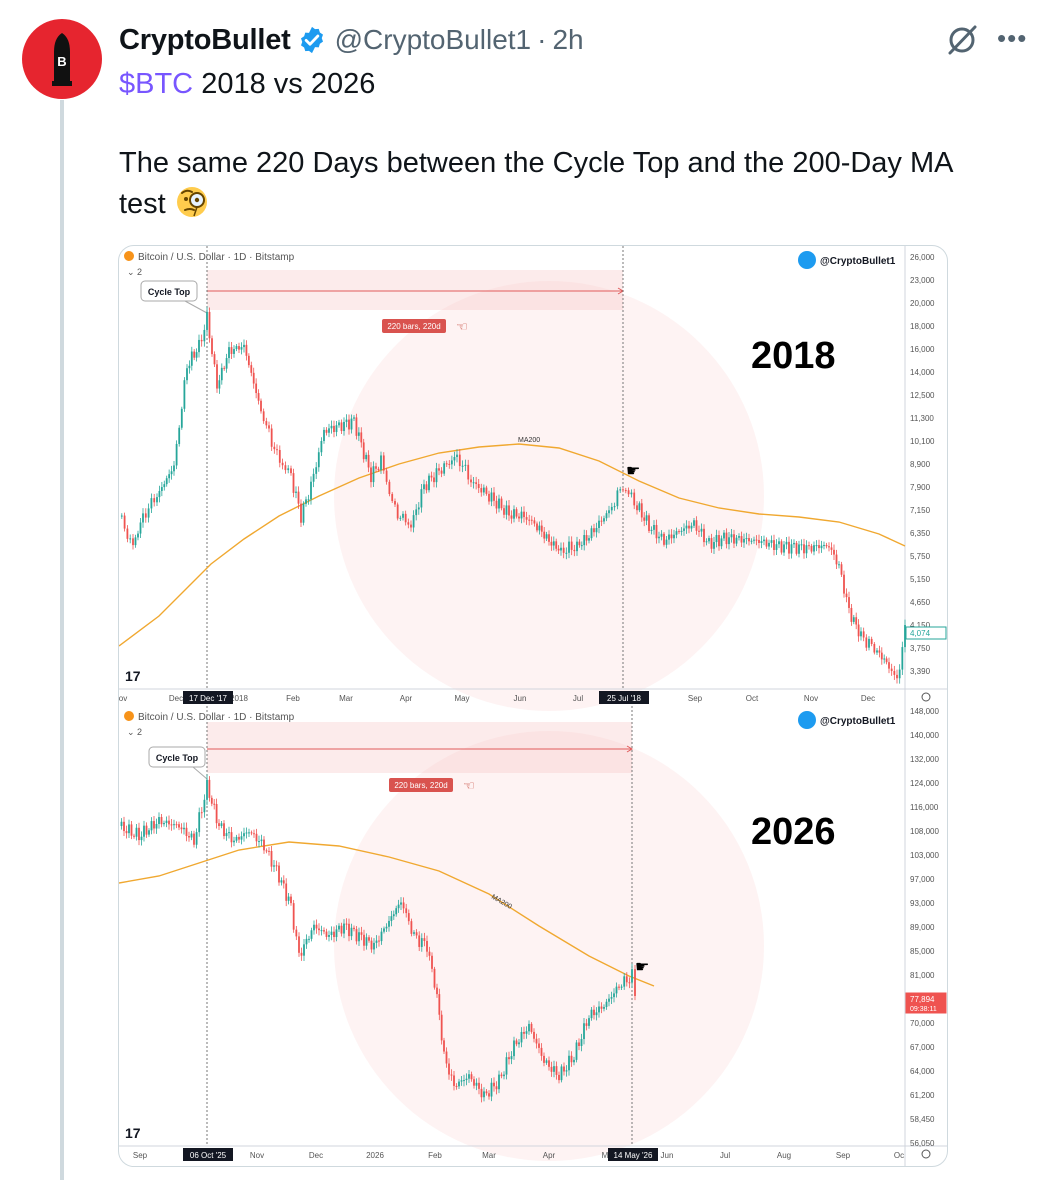 The height and width of the screenshot is (1180, 1056). Describe the element at coordinates (624, 697) in the screenshot. I see `date-tag-end` at that location.